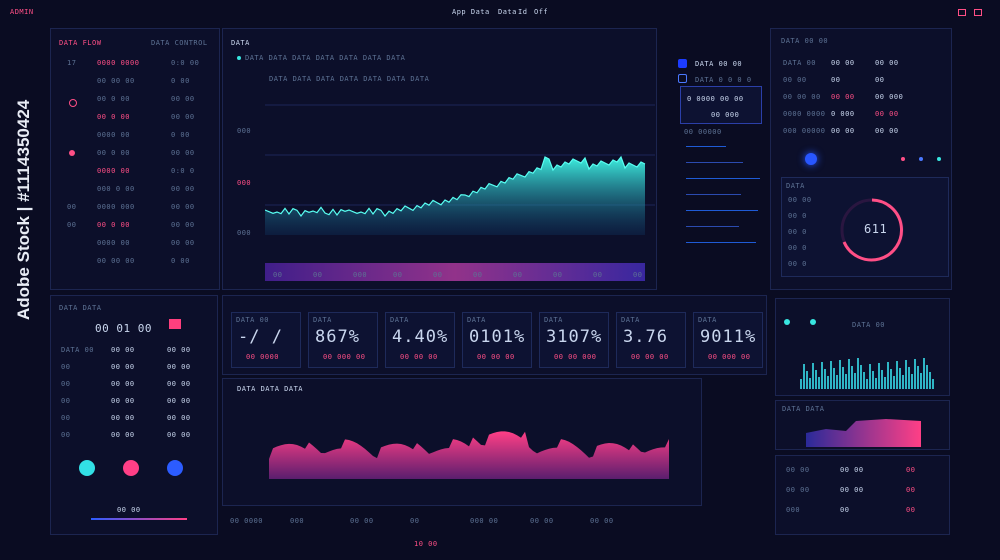  What do you see at coordinates (131, 468) in the screenshot?
I see `pink-filter-button` at bounding box center [131, 468].